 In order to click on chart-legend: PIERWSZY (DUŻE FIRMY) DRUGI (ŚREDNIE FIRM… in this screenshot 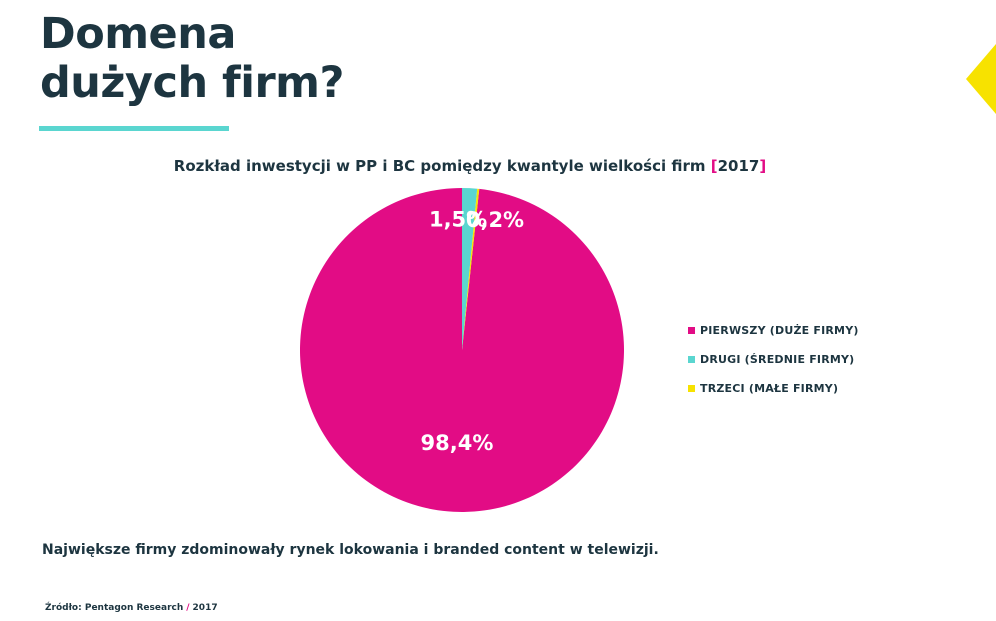, I will do `click(773, 359)`.